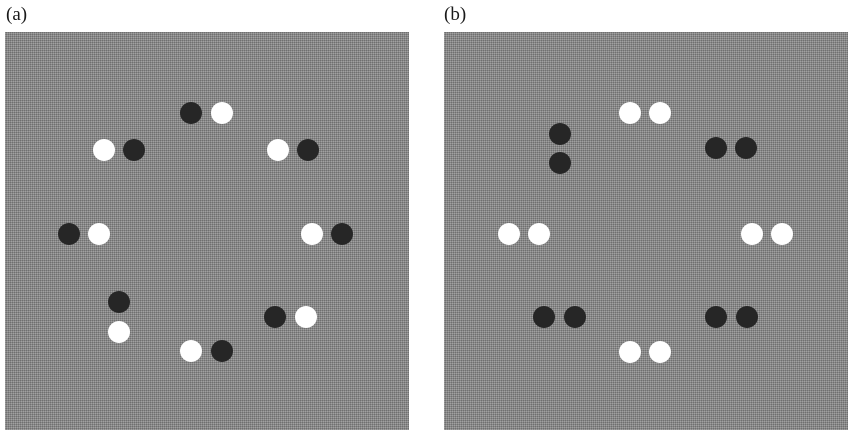  What do you see at coordinates (17, 14) in the screenshot?
I see `panel-a-label: (a)` at bounding box center [17, 14].